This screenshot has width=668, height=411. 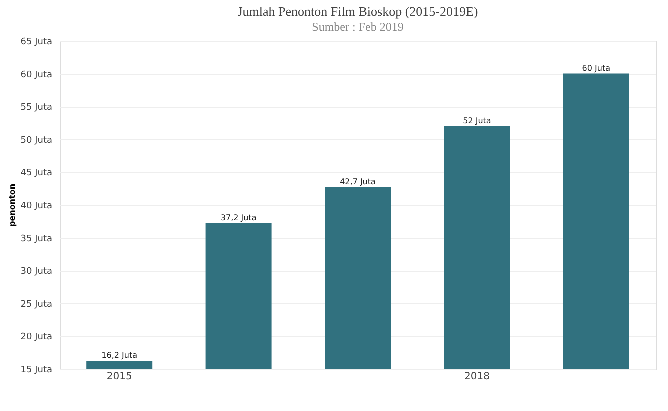 What do you see at coordinates (36, 371) in the screenshot?
I see `y-tick-label: 15 Juta` at bounding box center [36, 371].